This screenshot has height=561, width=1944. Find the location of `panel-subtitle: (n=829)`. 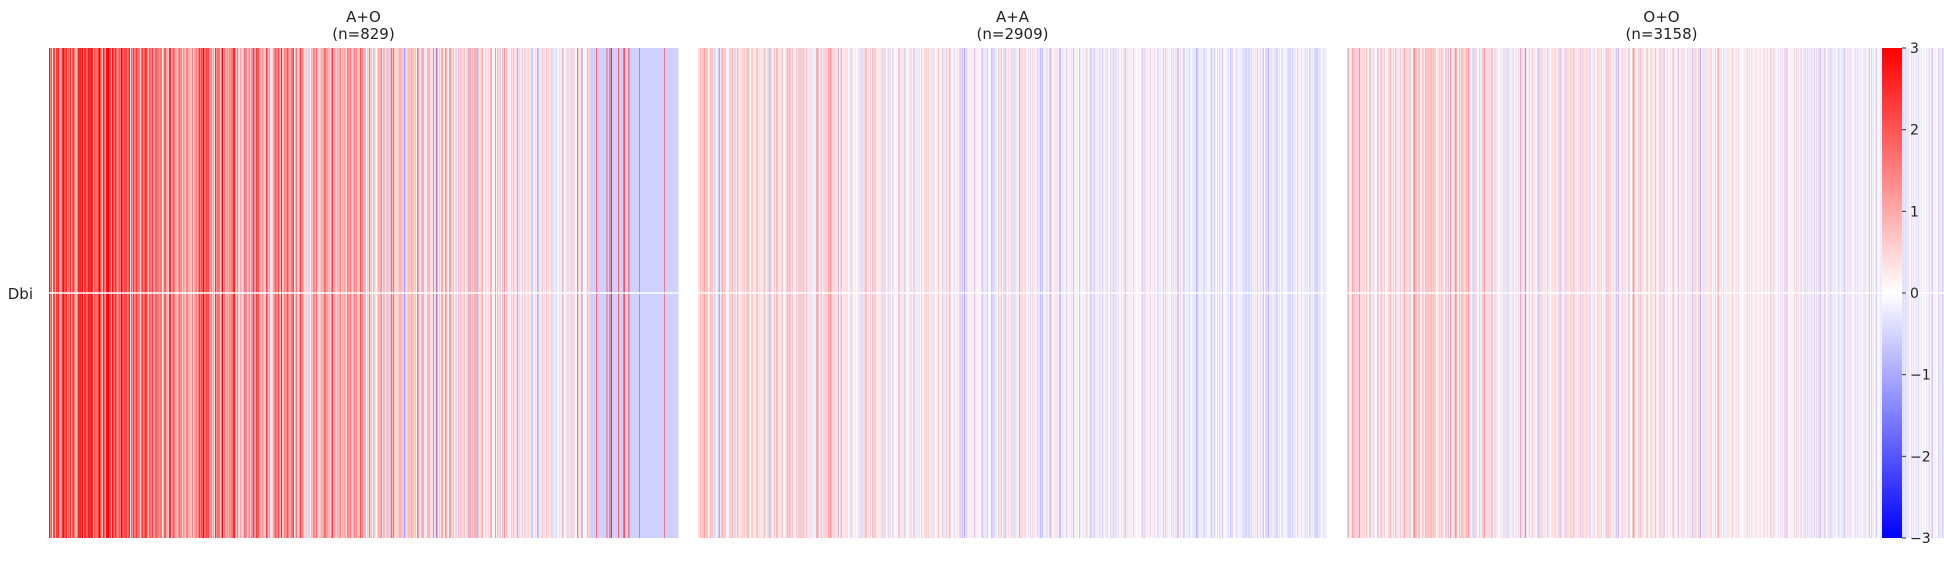

panel-subtitle: (n=829) is located at coordinates (363, 34).